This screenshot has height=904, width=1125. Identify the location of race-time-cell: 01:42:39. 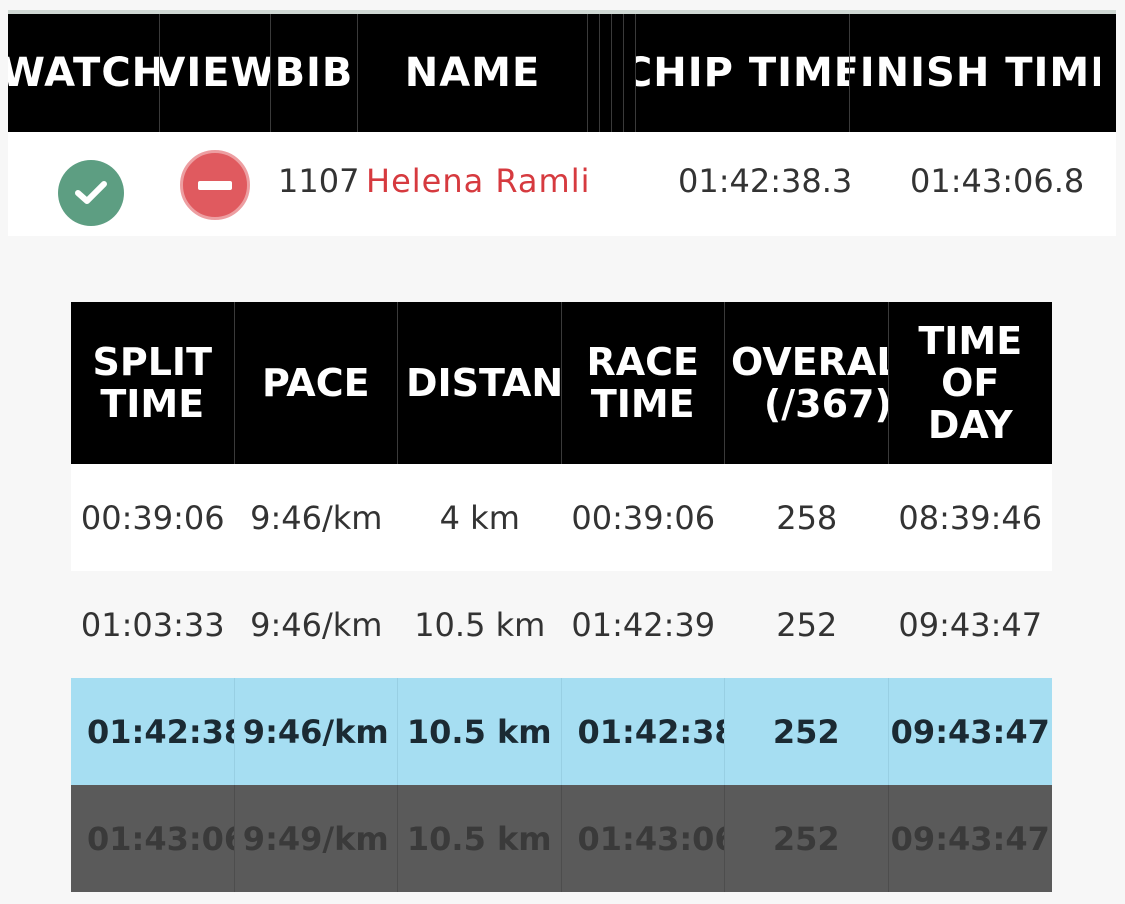
(643, 624).